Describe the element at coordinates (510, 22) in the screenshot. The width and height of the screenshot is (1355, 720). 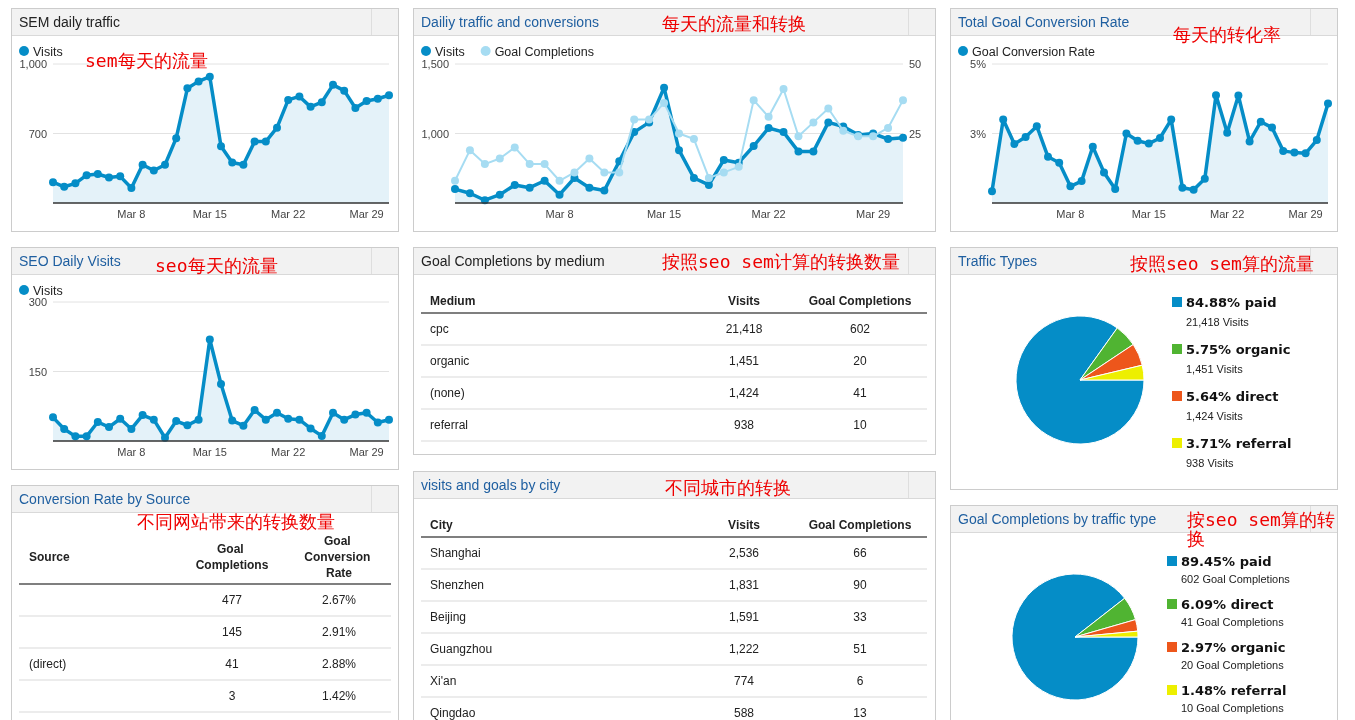
I see `chart-title: Dailiy traffic and conversions` at that location.